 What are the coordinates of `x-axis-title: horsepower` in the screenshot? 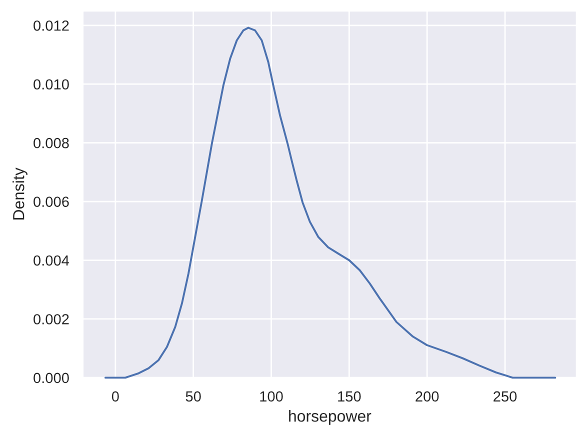 It's located at (330, 417).